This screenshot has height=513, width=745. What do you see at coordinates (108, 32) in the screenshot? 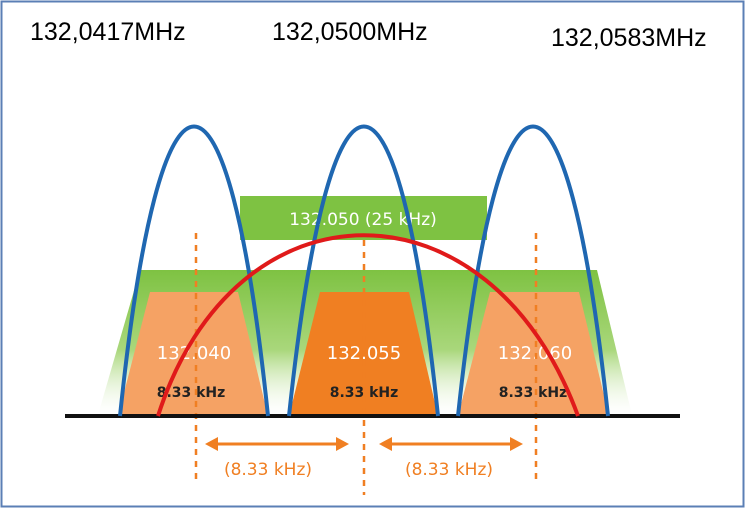
I see `top-frequency-left: 132,0417MHz` at bounding box center [108, 32].